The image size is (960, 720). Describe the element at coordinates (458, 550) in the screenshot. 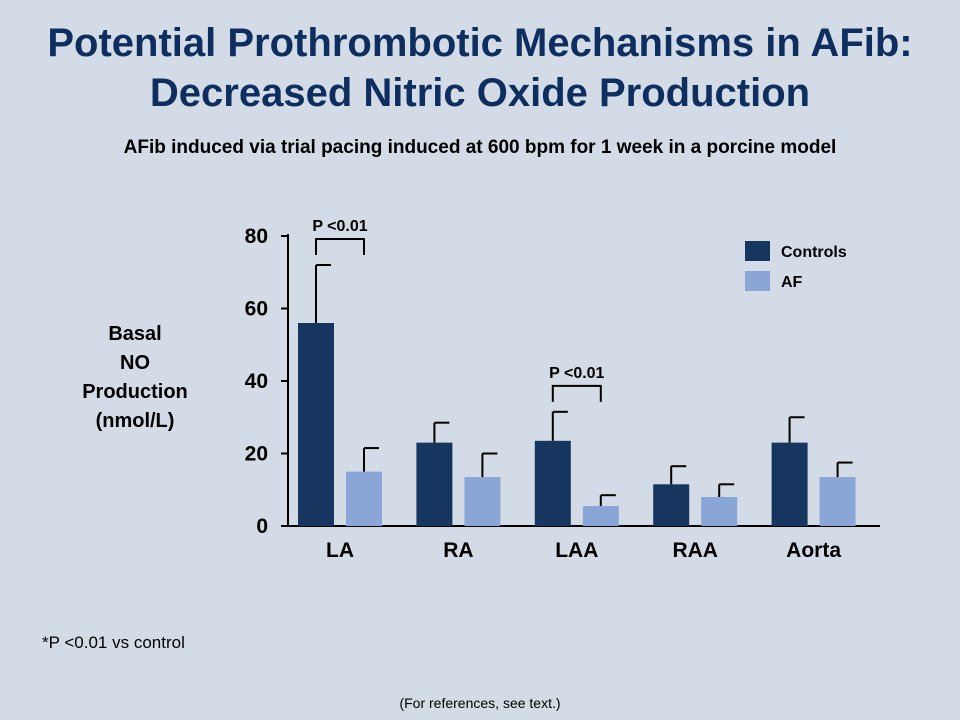

I see `x-tick-label: RA` at that location.